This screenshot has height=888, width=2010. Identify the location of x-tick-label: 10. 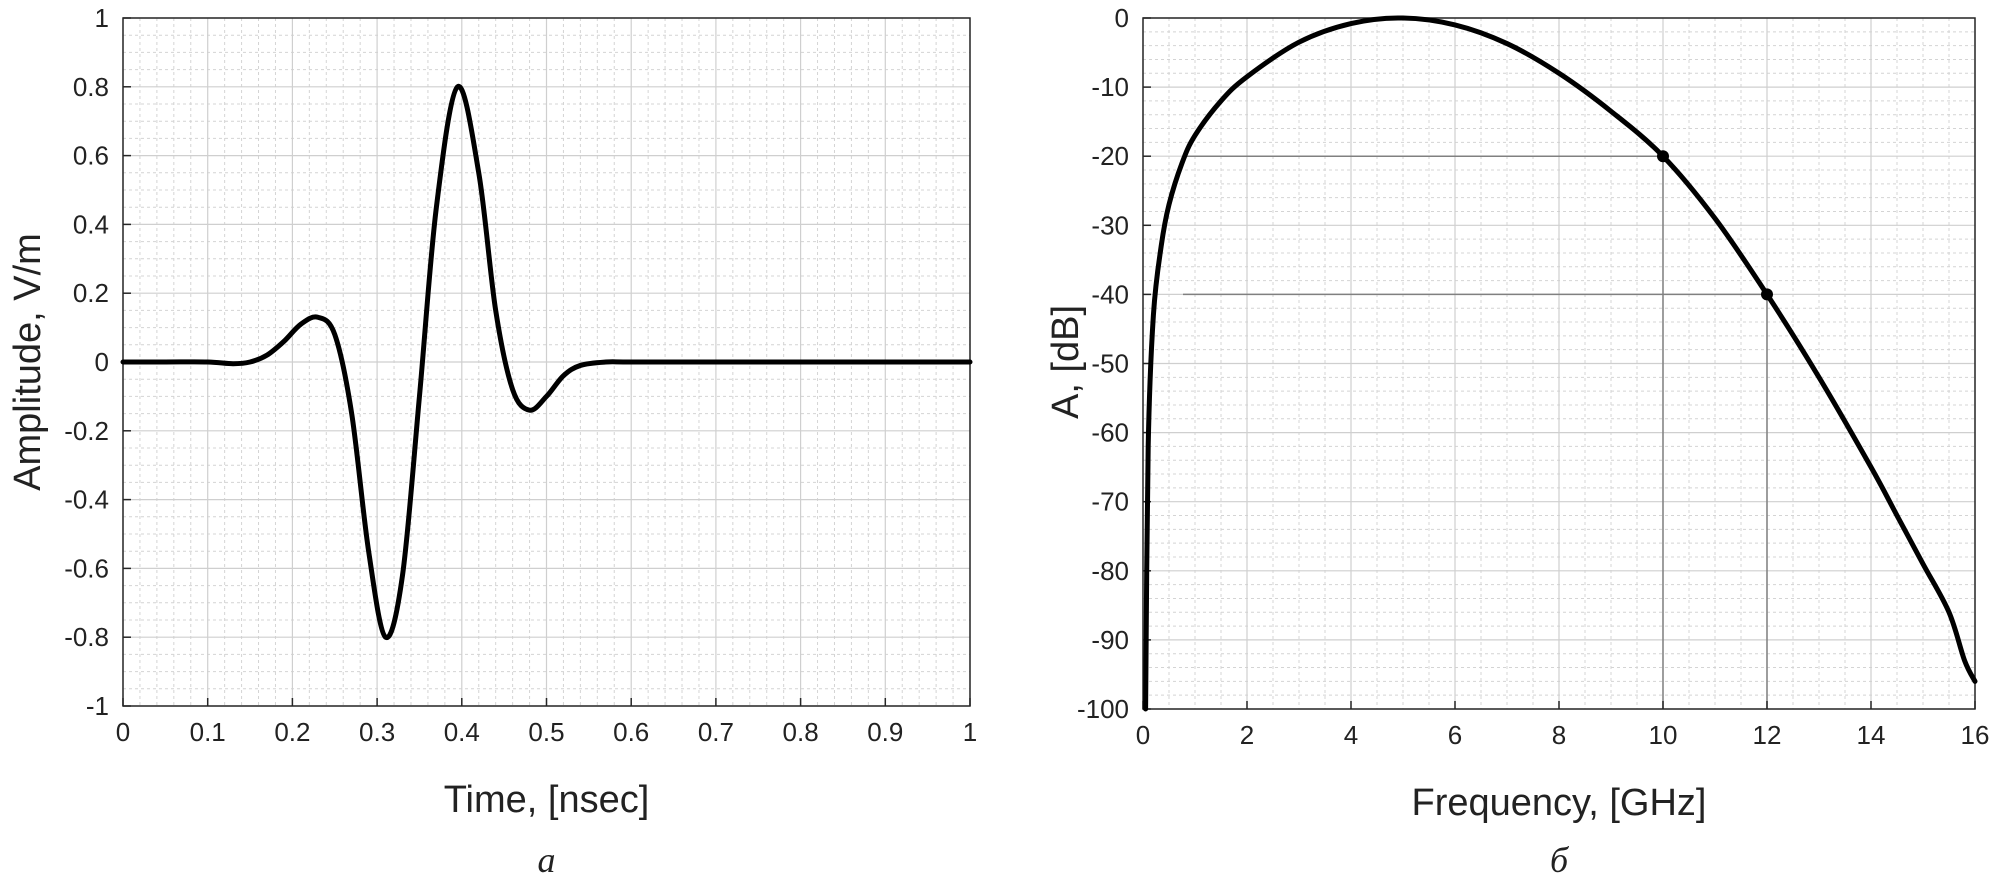
(1663, 735).